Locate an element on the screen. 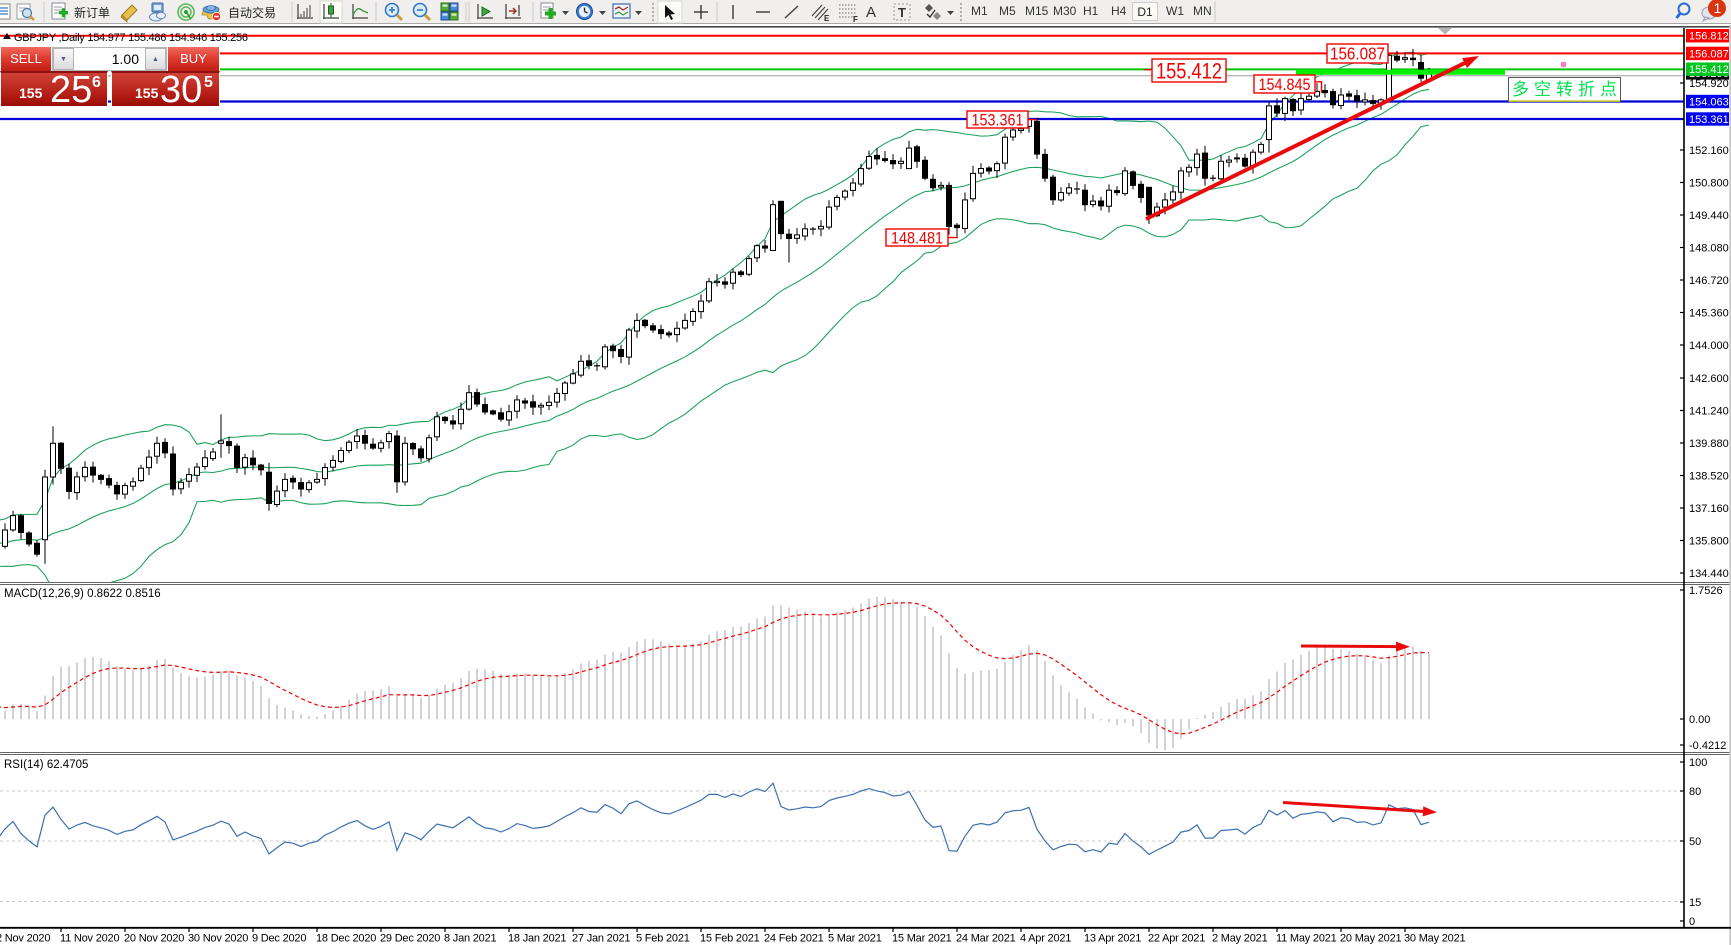 The image size is (1731, 945). svg-text: 80 is located at coordinates (1695, 792).